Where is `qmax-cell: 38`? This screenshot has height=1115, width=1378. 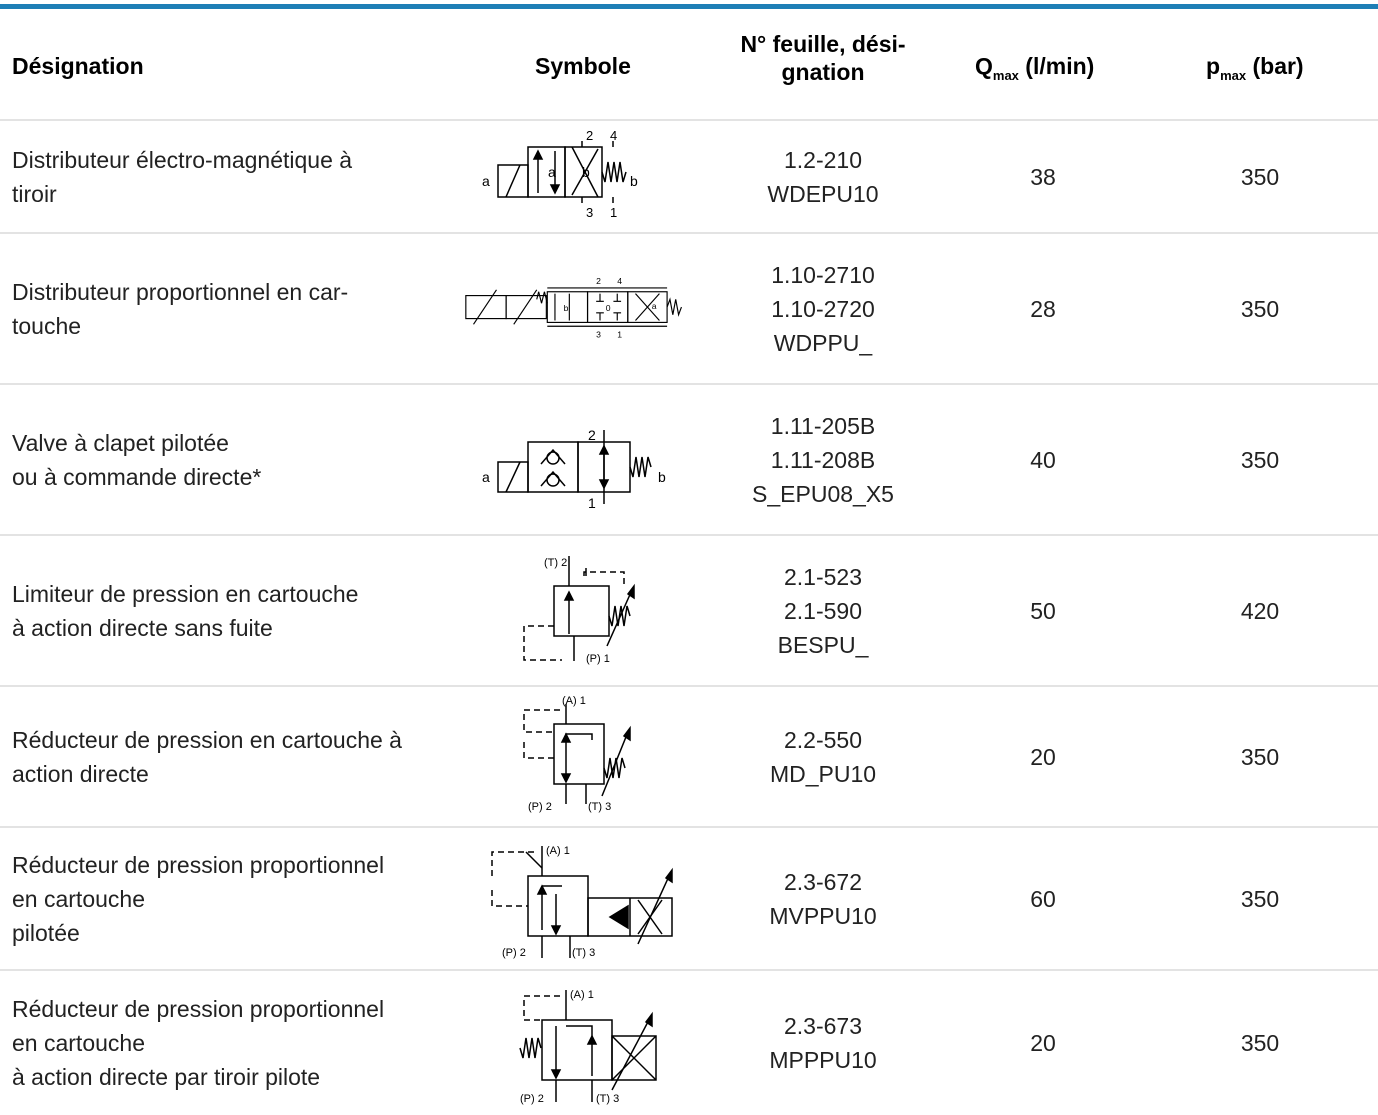
qmax-cell: 38 is located at coordinates (1043, 176).